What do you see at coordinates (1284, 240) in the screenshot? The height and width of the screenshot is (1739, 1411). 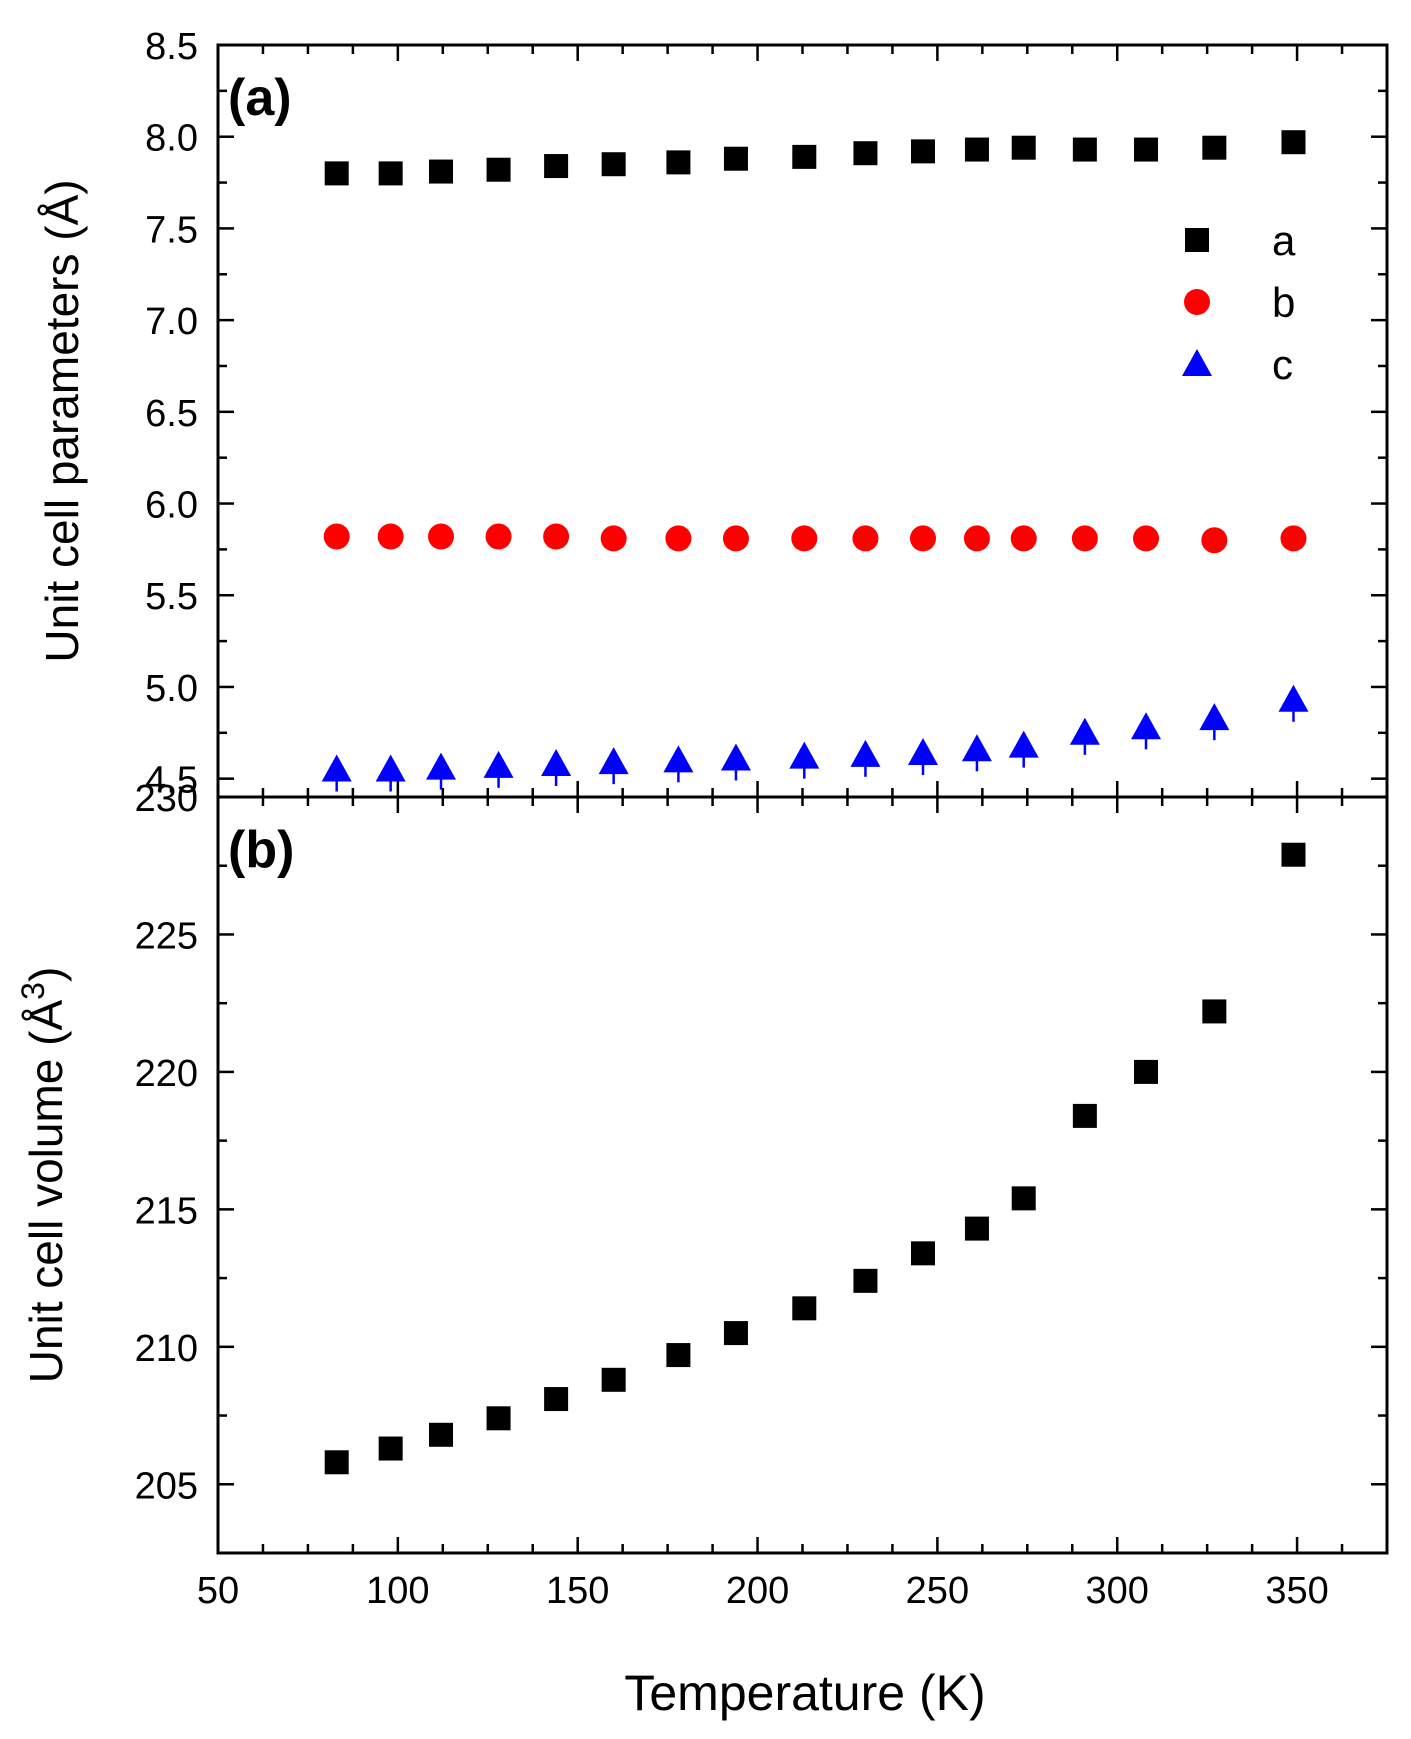 I see `legend-label-a: a` at bounding box center [1284, 240].